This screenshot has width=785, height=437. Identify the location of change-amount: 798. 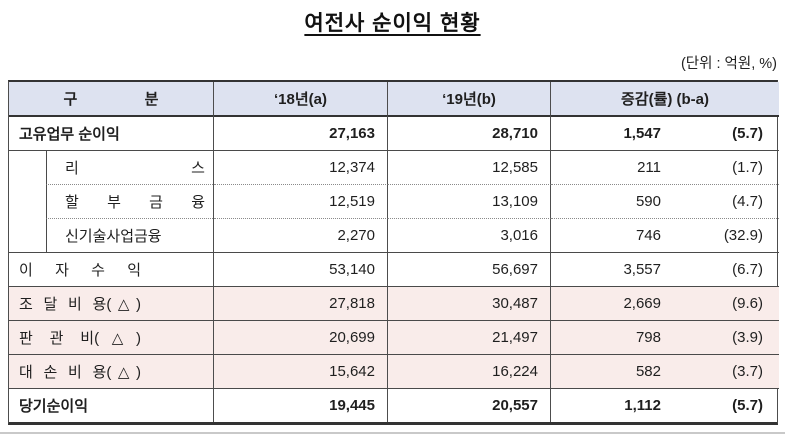
(648, 337).